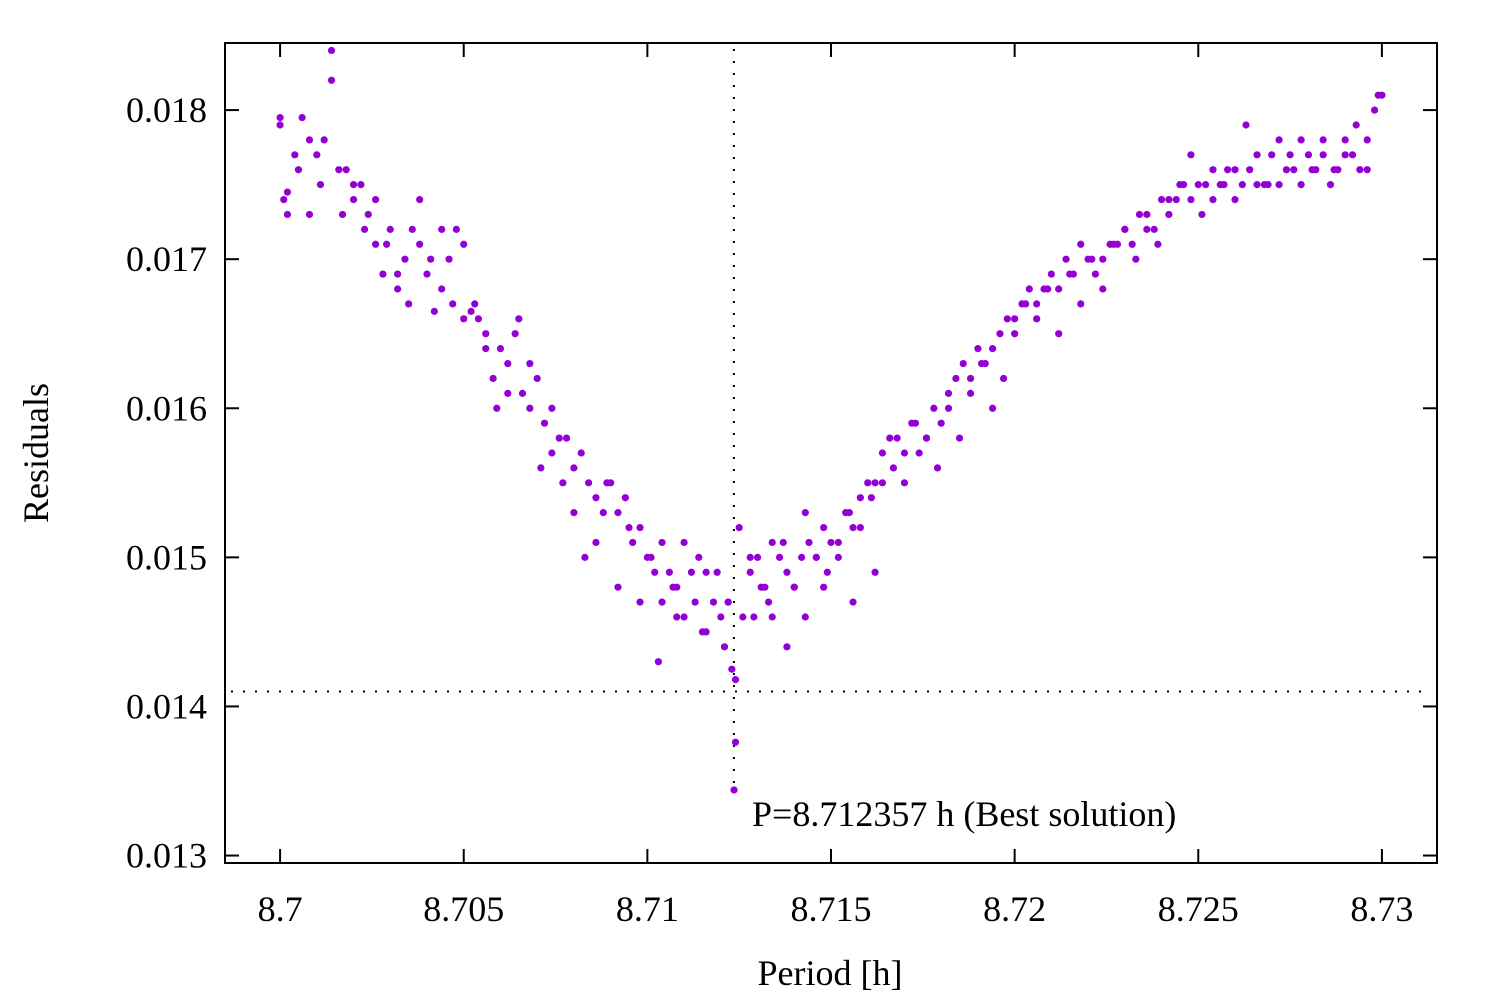 This screenshot has height=1000, width=1500. I want to click on x-tick-label: 8.72, so click(1014, 909).